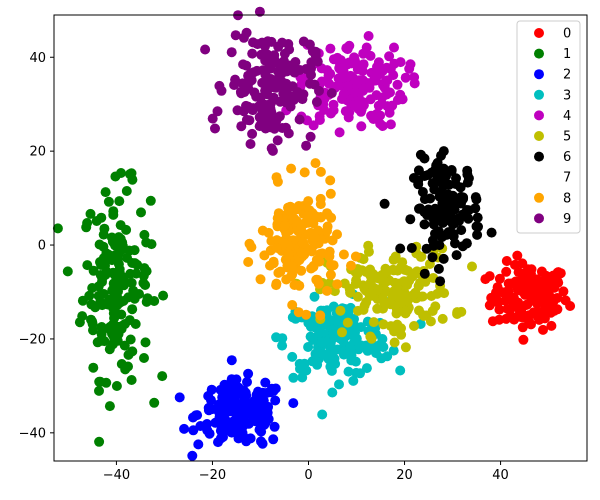 The image size is (600, 500). I want to click on legend-box, so click(548, 127).